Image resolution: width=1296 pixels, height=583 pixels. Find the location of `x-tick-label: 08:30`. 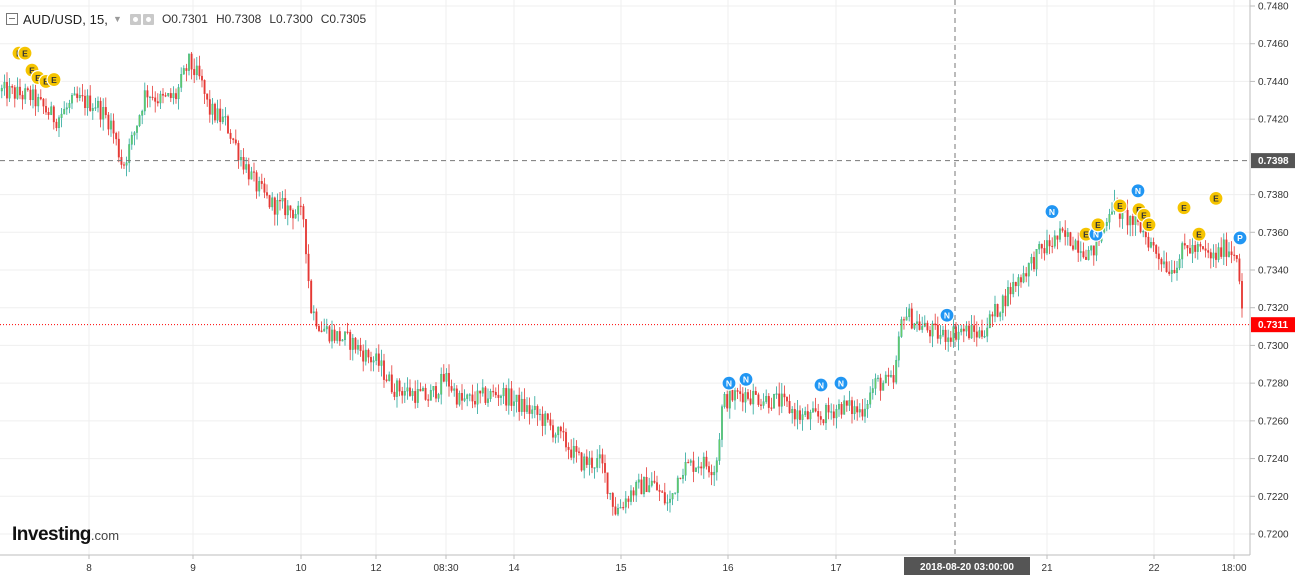

x-tick-label: 08:30 is located at coordinates (445, 568).